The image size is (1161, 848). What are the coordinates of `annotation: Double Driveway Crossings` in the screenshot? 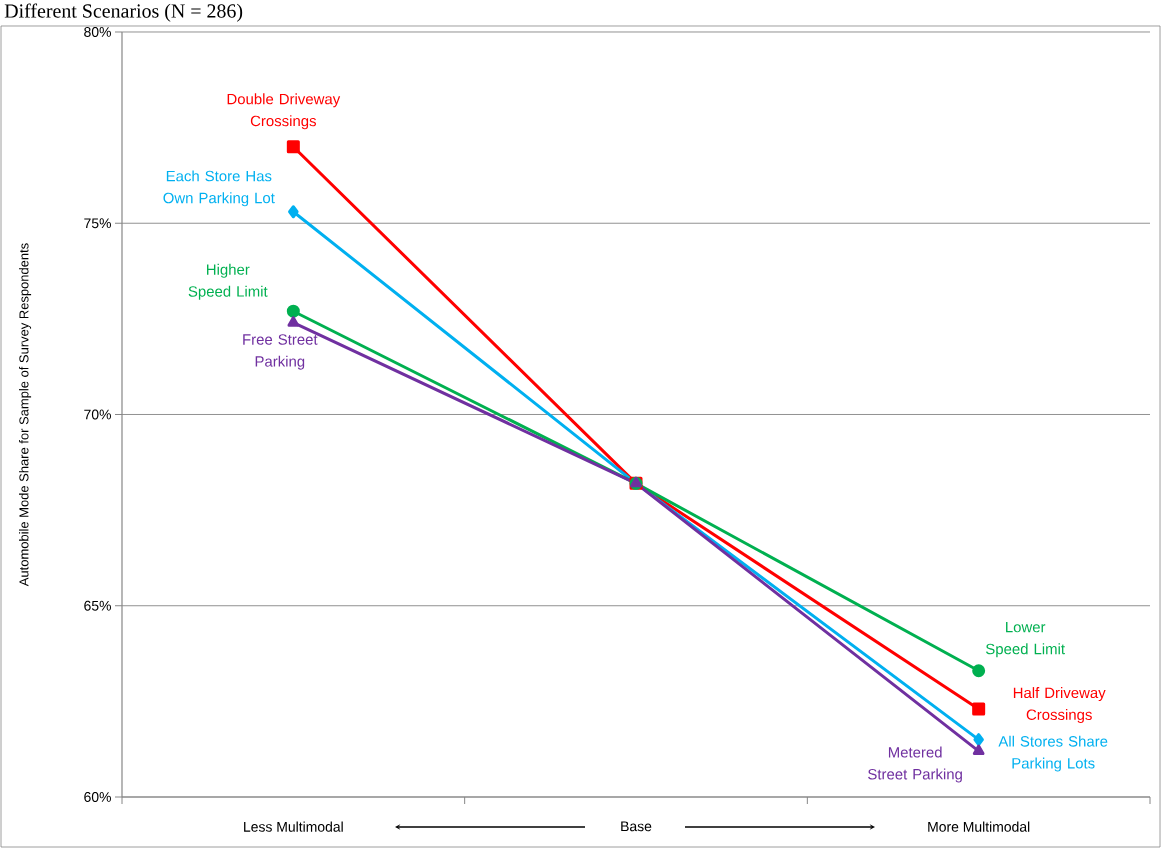 It's located at (284, 111).